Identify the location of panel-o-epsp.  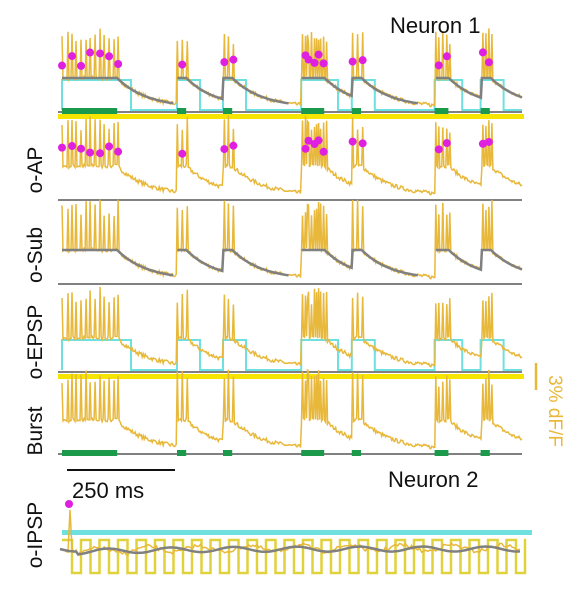
(291, 332).